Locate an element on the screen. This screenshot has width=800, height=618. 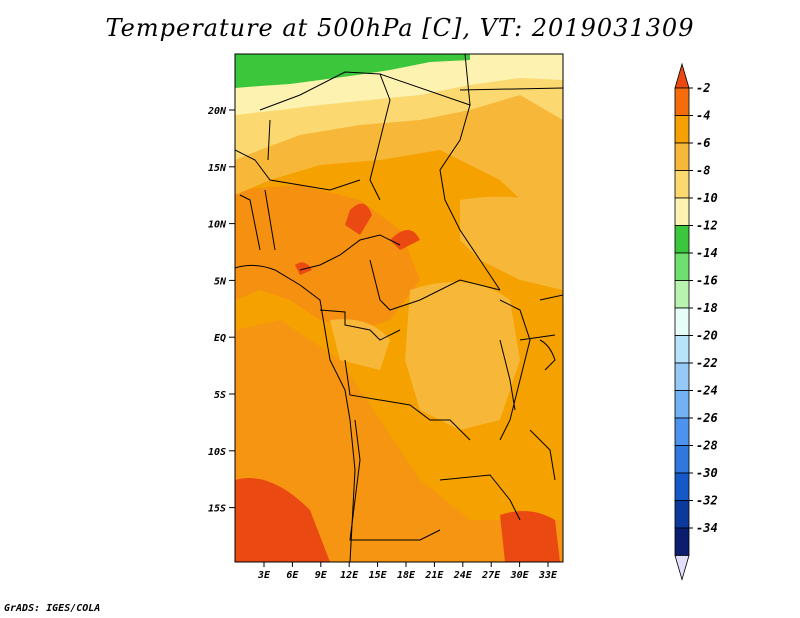
lon-label: 27E is located at coordinates (491, 575).